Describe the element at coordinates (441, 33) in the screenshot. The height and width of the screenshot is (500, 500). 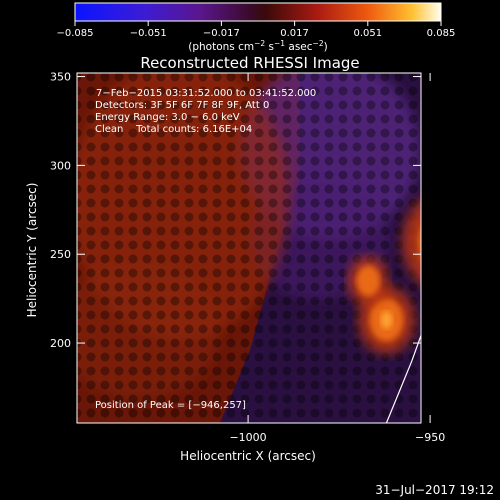
I see `colorbar-tick-label: 0.085` at that location.